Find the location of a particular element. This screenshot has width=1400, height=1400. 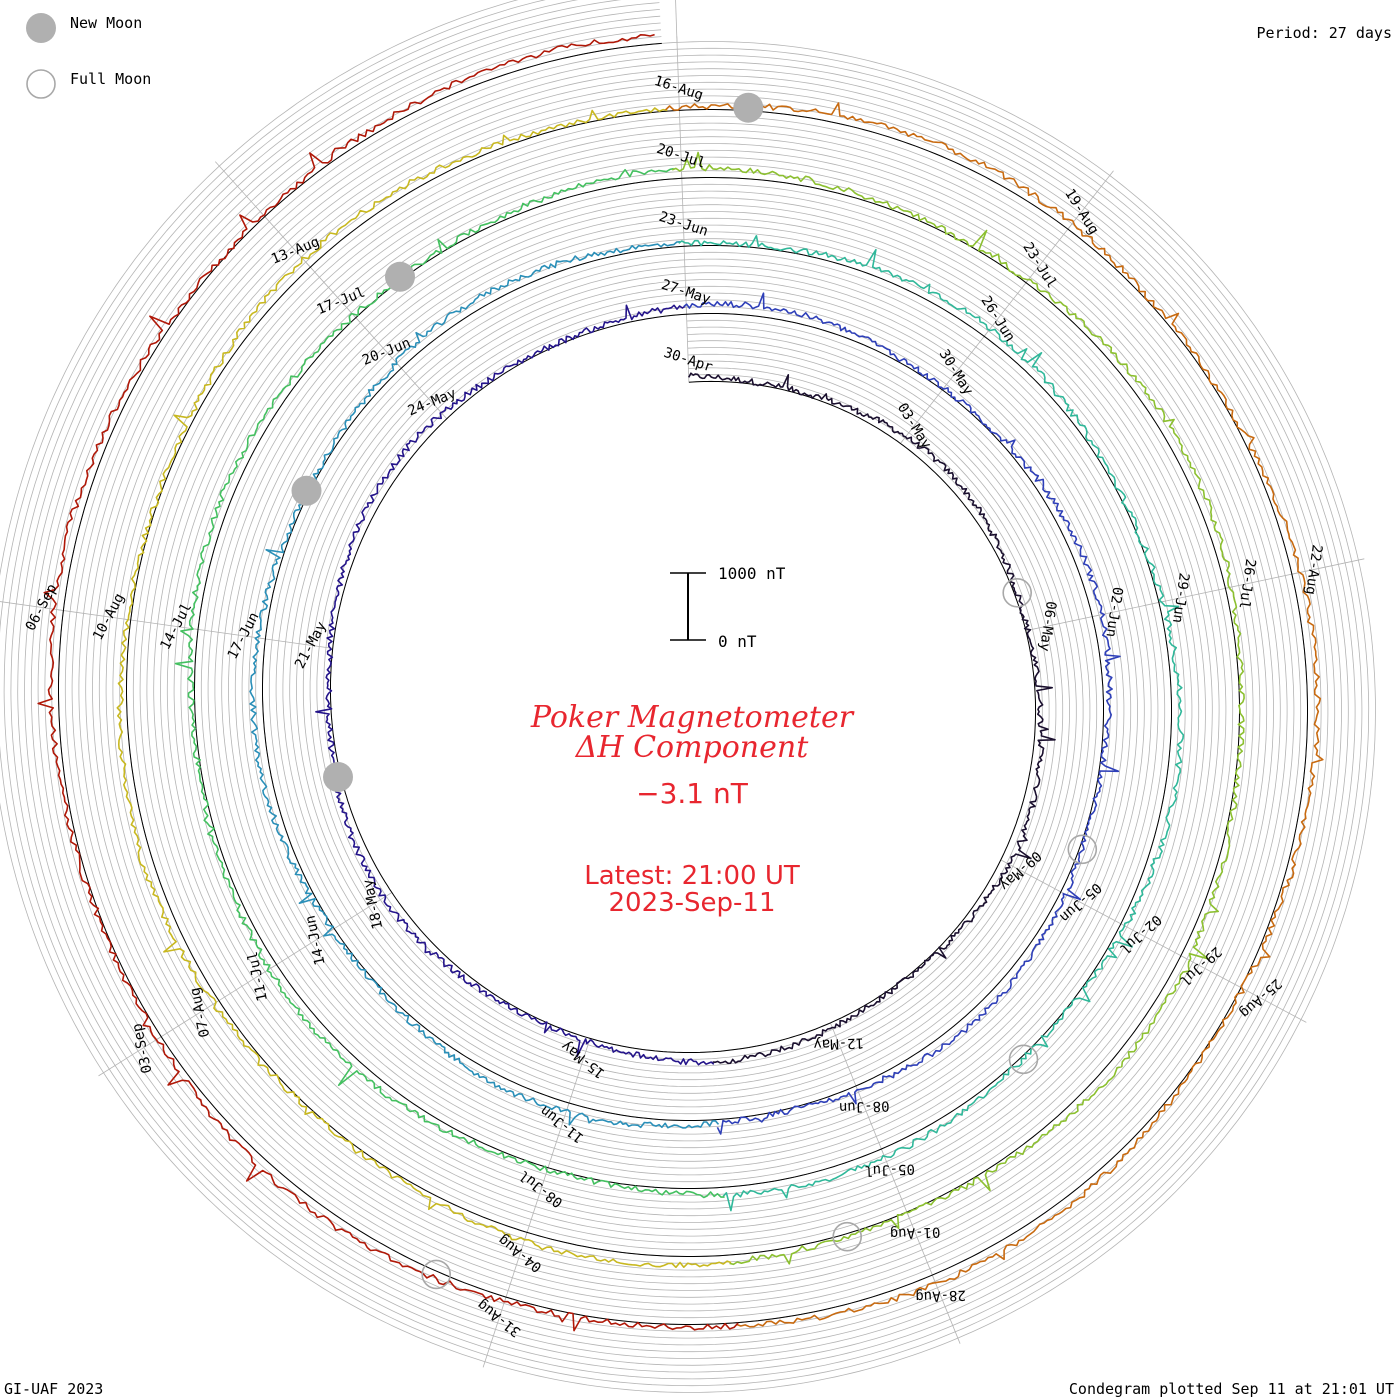

full-moon-icon is located at coordinates (41, 84).